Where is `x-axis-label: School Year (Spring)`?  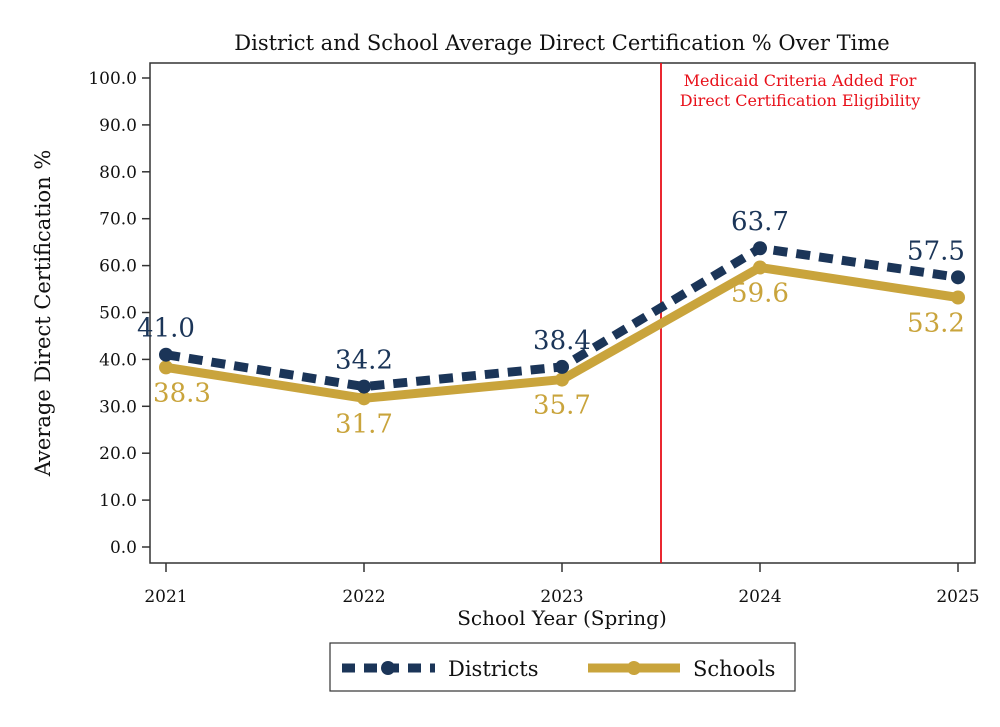
x-axis-label: School Year (Spring) is located at coordinates (562, 618).